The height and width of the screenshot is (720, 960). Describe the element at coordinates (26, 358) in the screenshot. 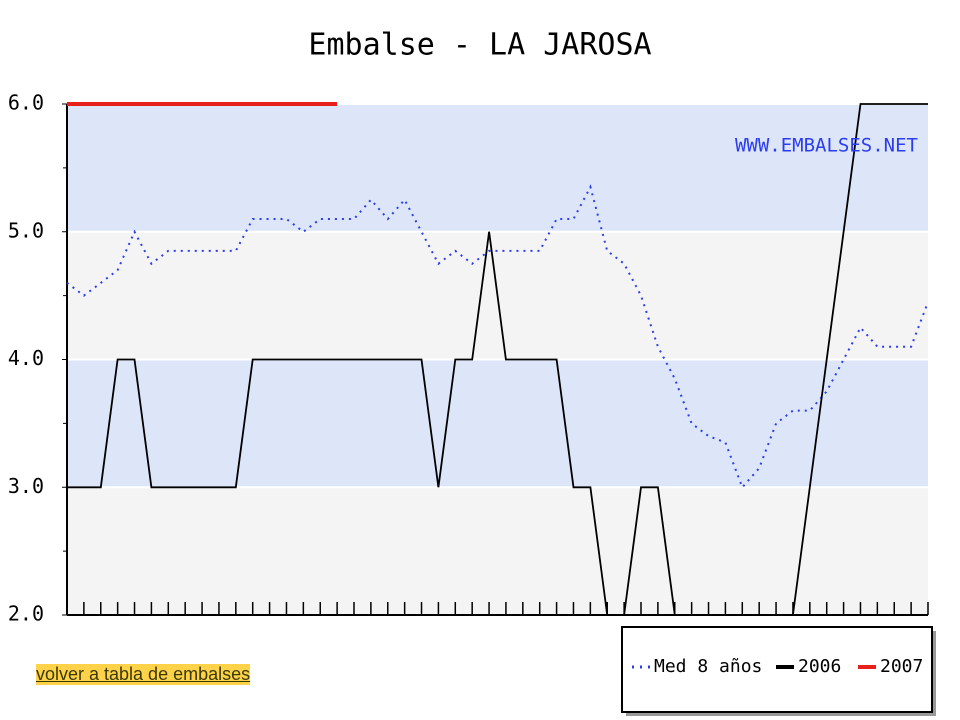

I see `y-tick-label: 4.0` at that location.